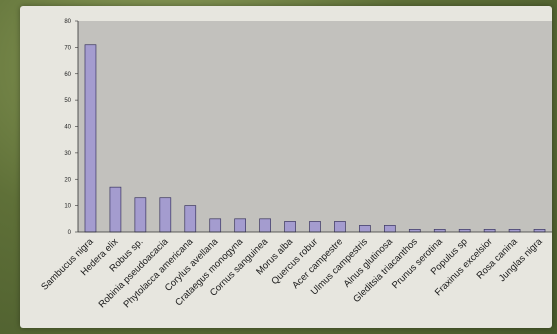 Image resolution: width=557 pixels, height=334 pixels. Describe the element at coordinates (67, 48) in the screenshot. I see `y-tick-label: 70` at that location.